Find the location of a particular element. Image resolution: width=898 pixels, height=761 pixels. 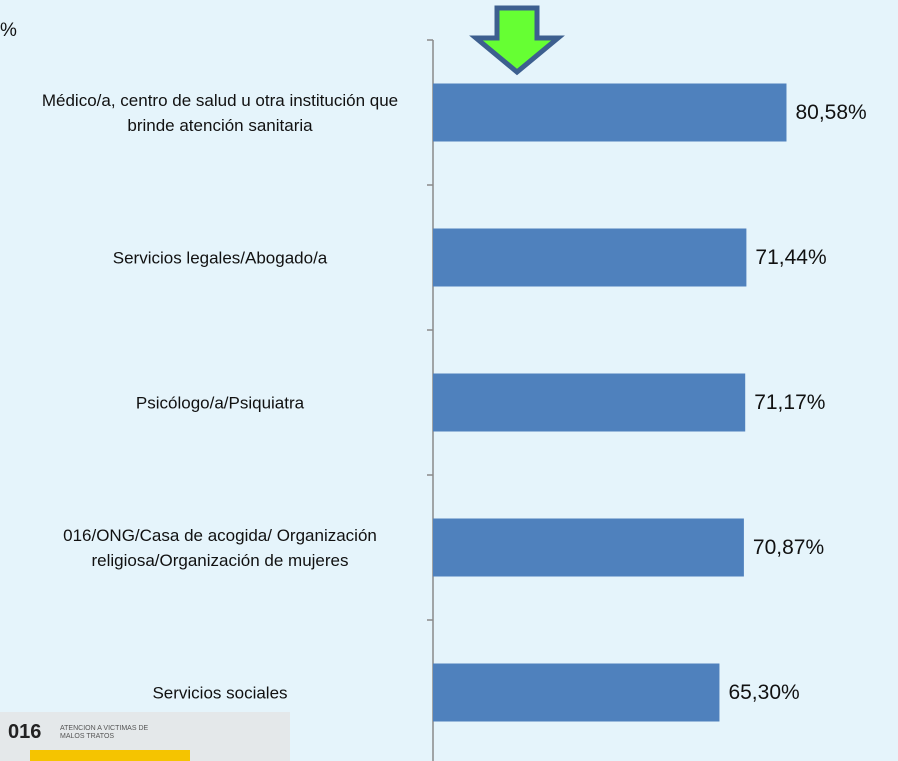

category-label: Psicólogo/a/Psiquiatra is located at coordinates (220, 402).